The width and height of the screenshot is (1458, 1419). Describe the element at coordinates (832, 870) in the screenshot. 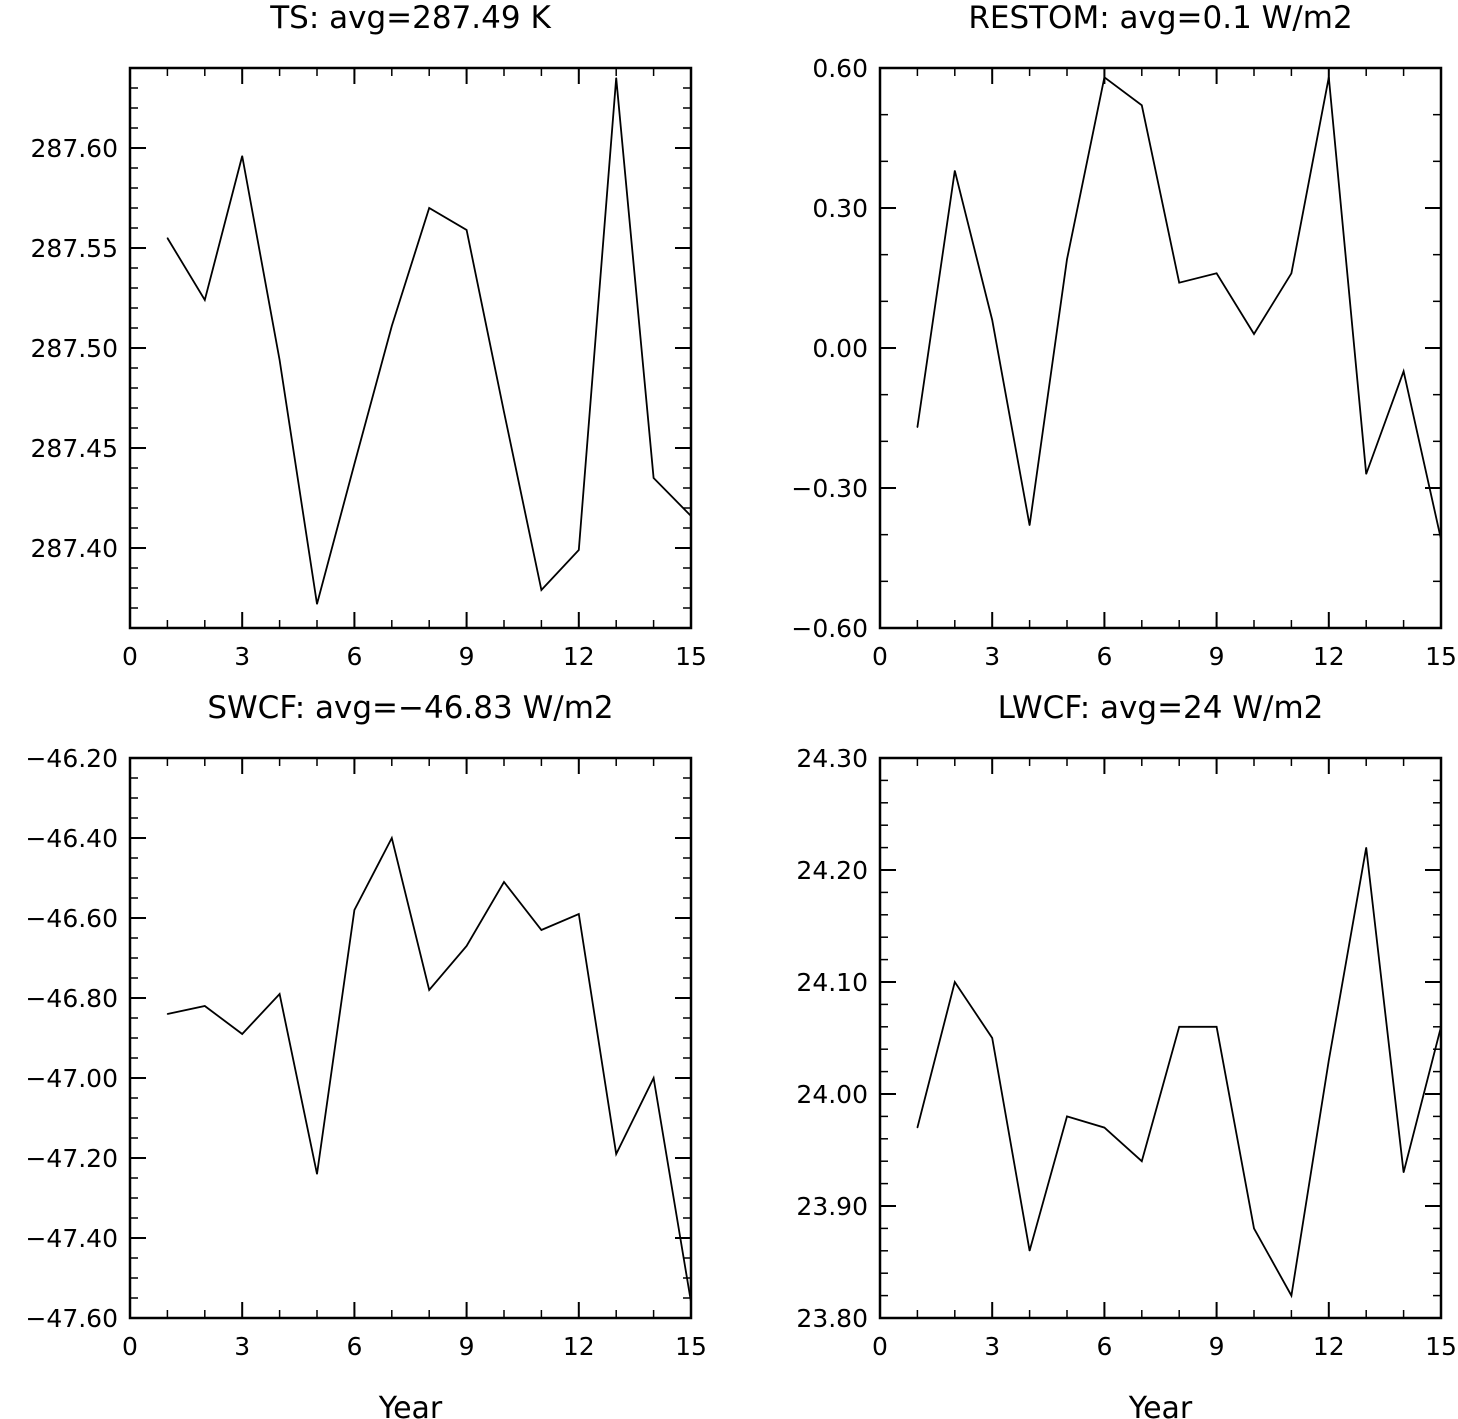

I see `y-tick-label: 24.20` at that location.